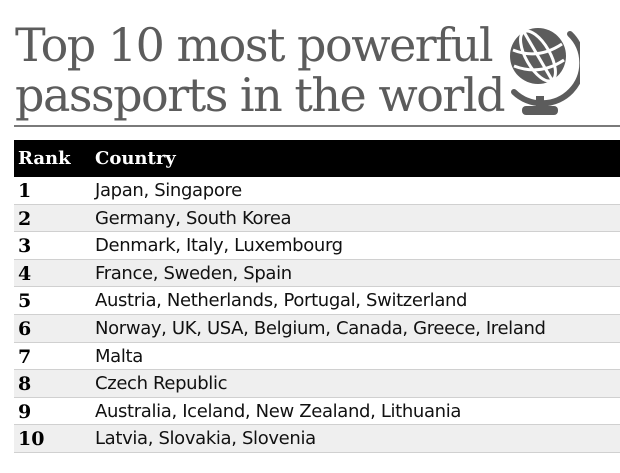  I want to click on rank-cell: 9, so click(25, 411).